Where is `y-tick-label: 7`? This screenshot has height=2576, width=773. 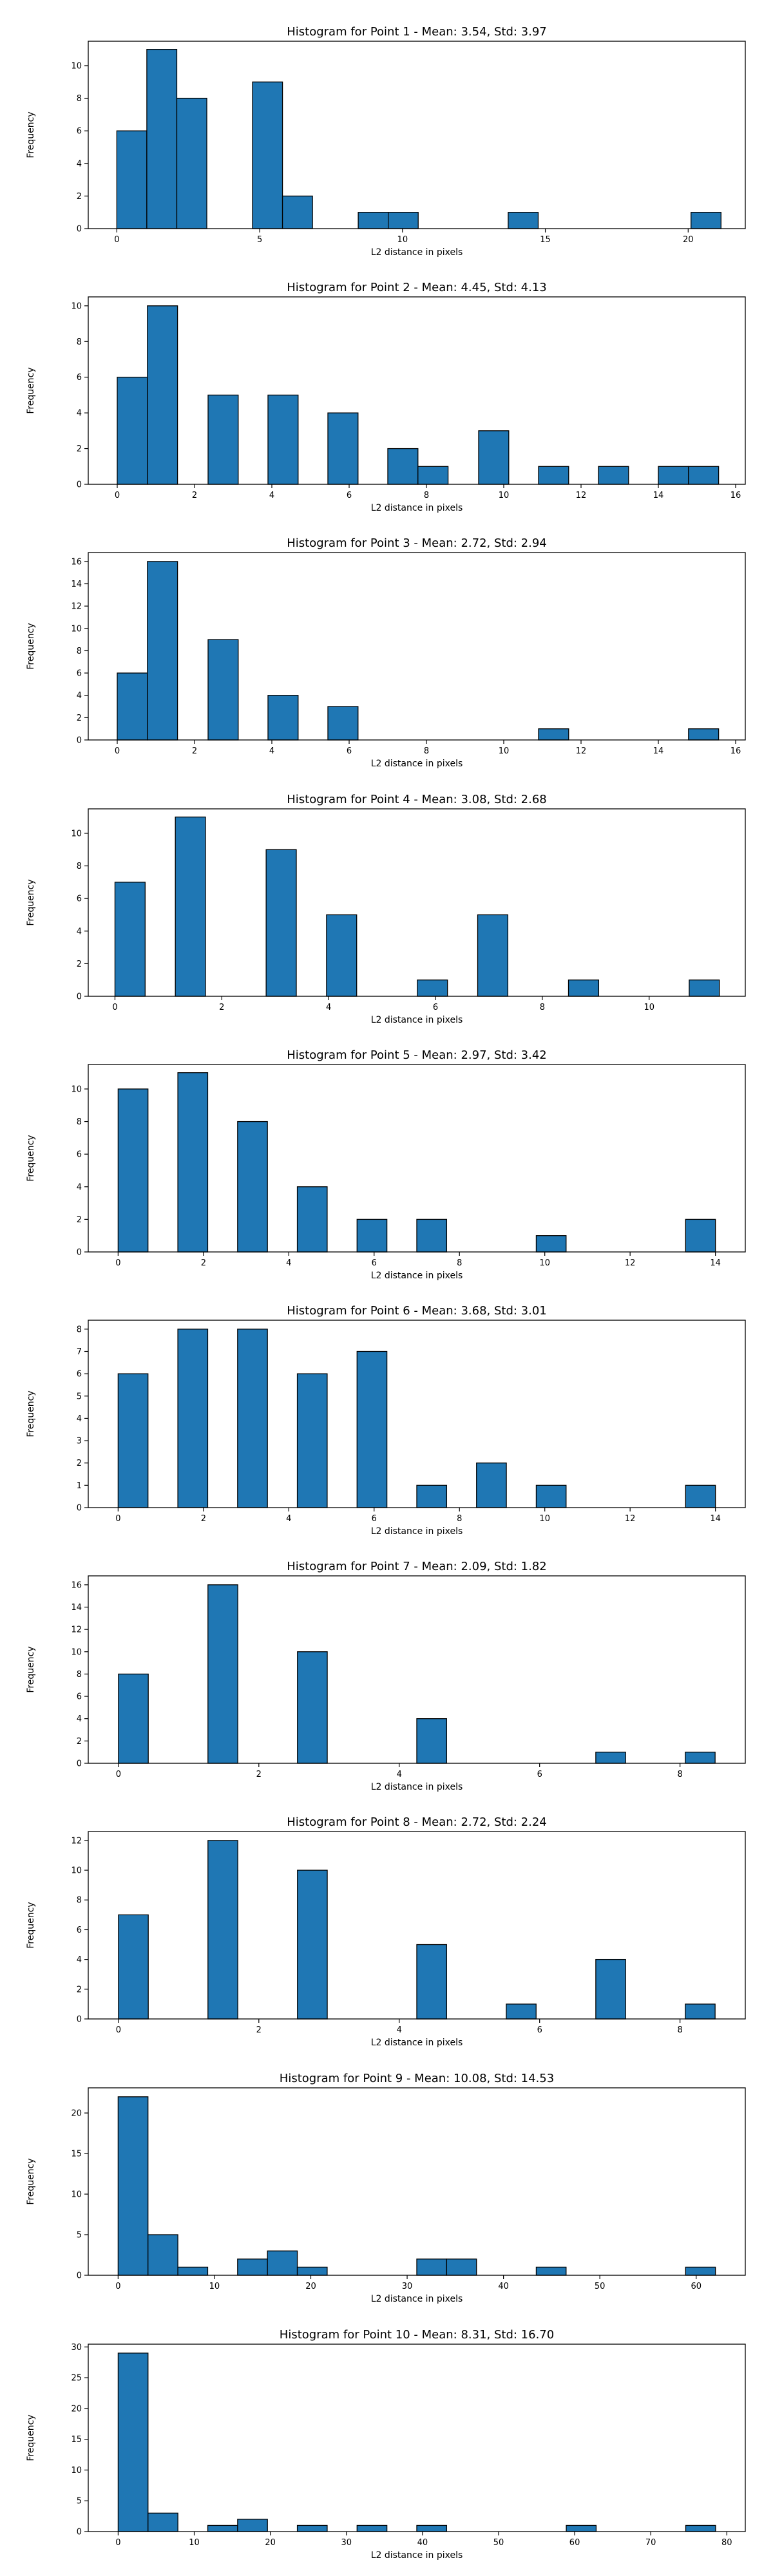 y-tick-label: 7 is located at coordinates (79, 1352).